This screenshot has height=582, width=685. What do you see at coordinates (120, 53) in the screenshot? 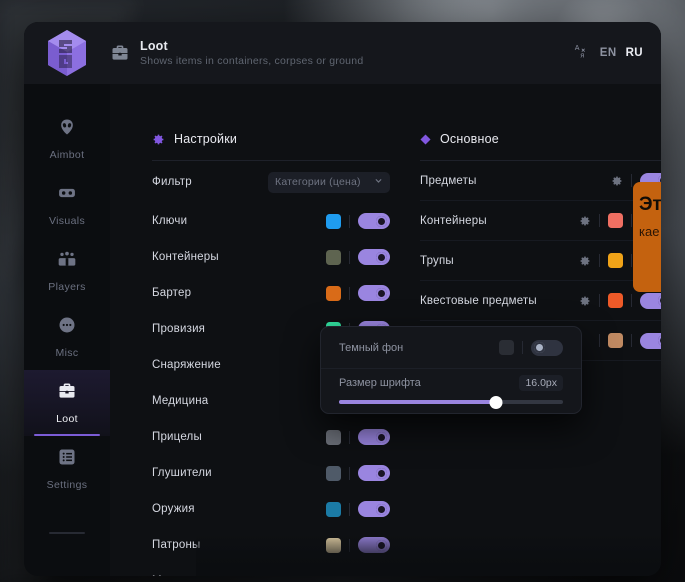
I see `briefcase-icon` at bounding box center [120, 53].